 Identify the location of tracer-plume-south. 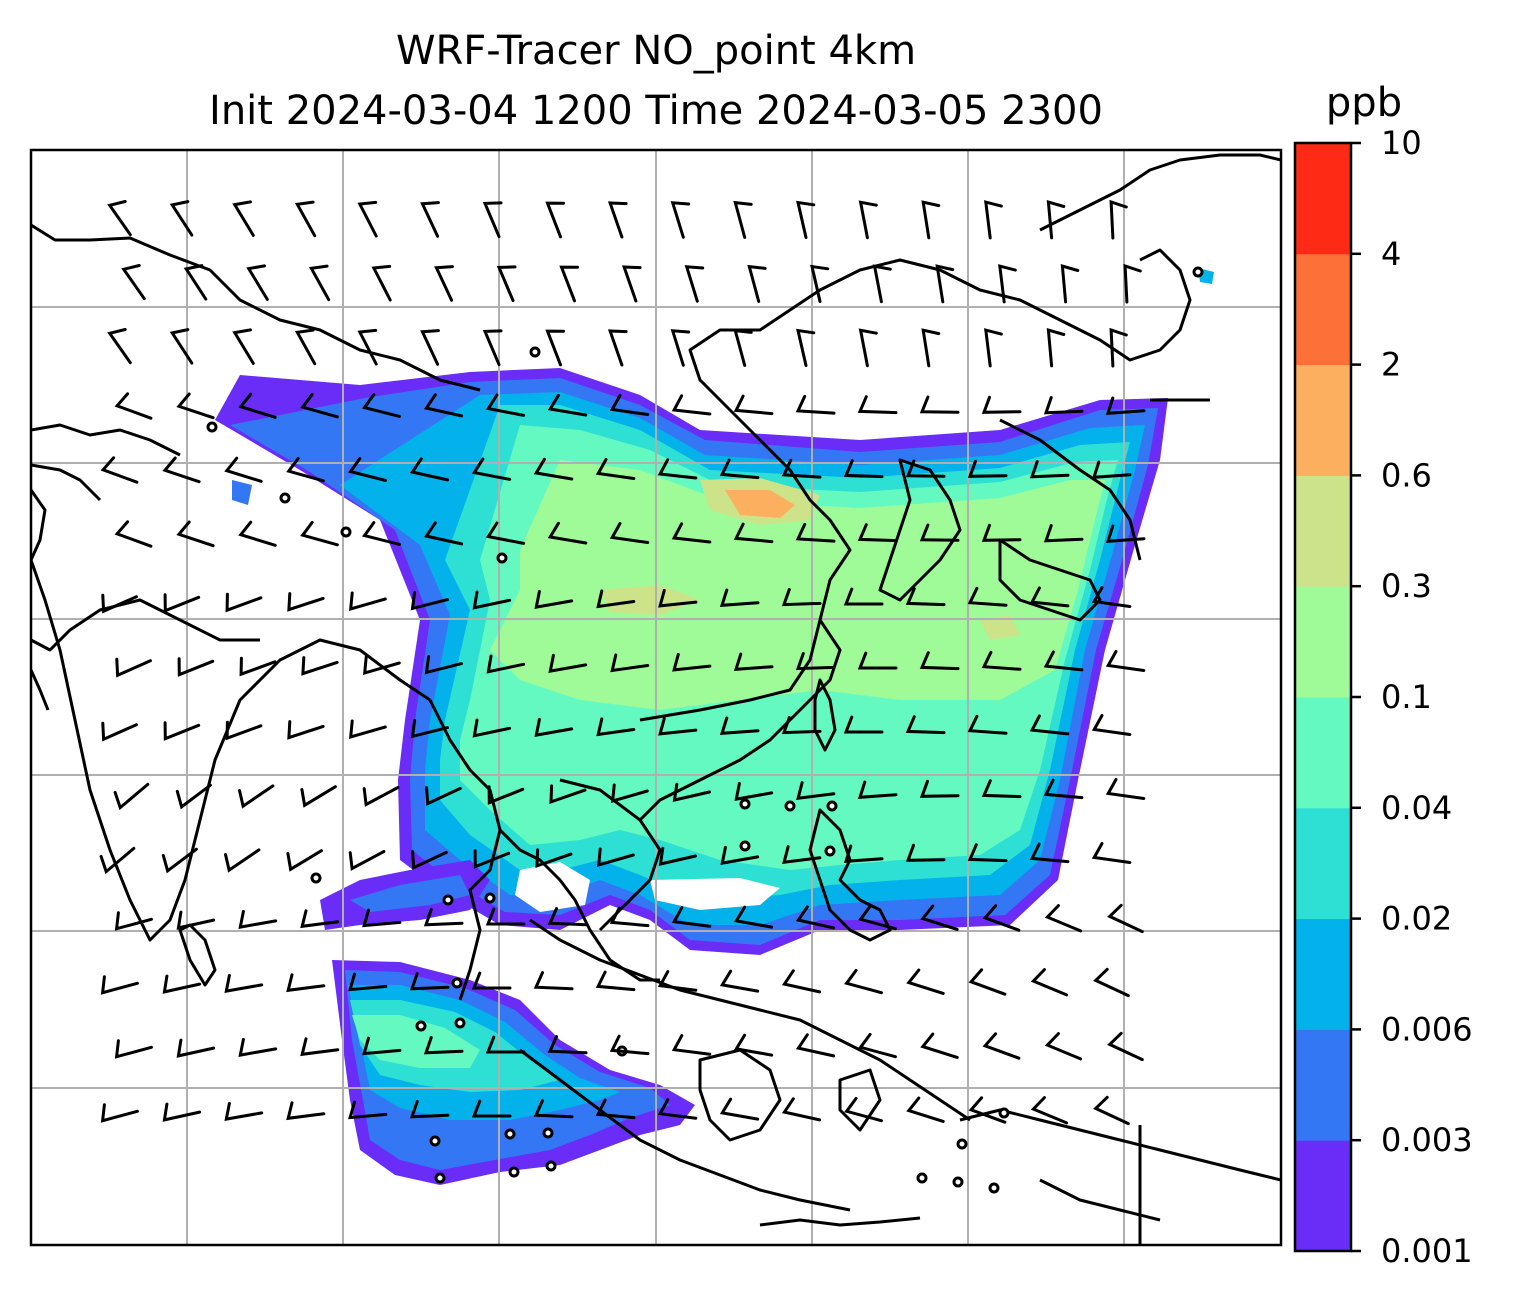
(513, 1072).